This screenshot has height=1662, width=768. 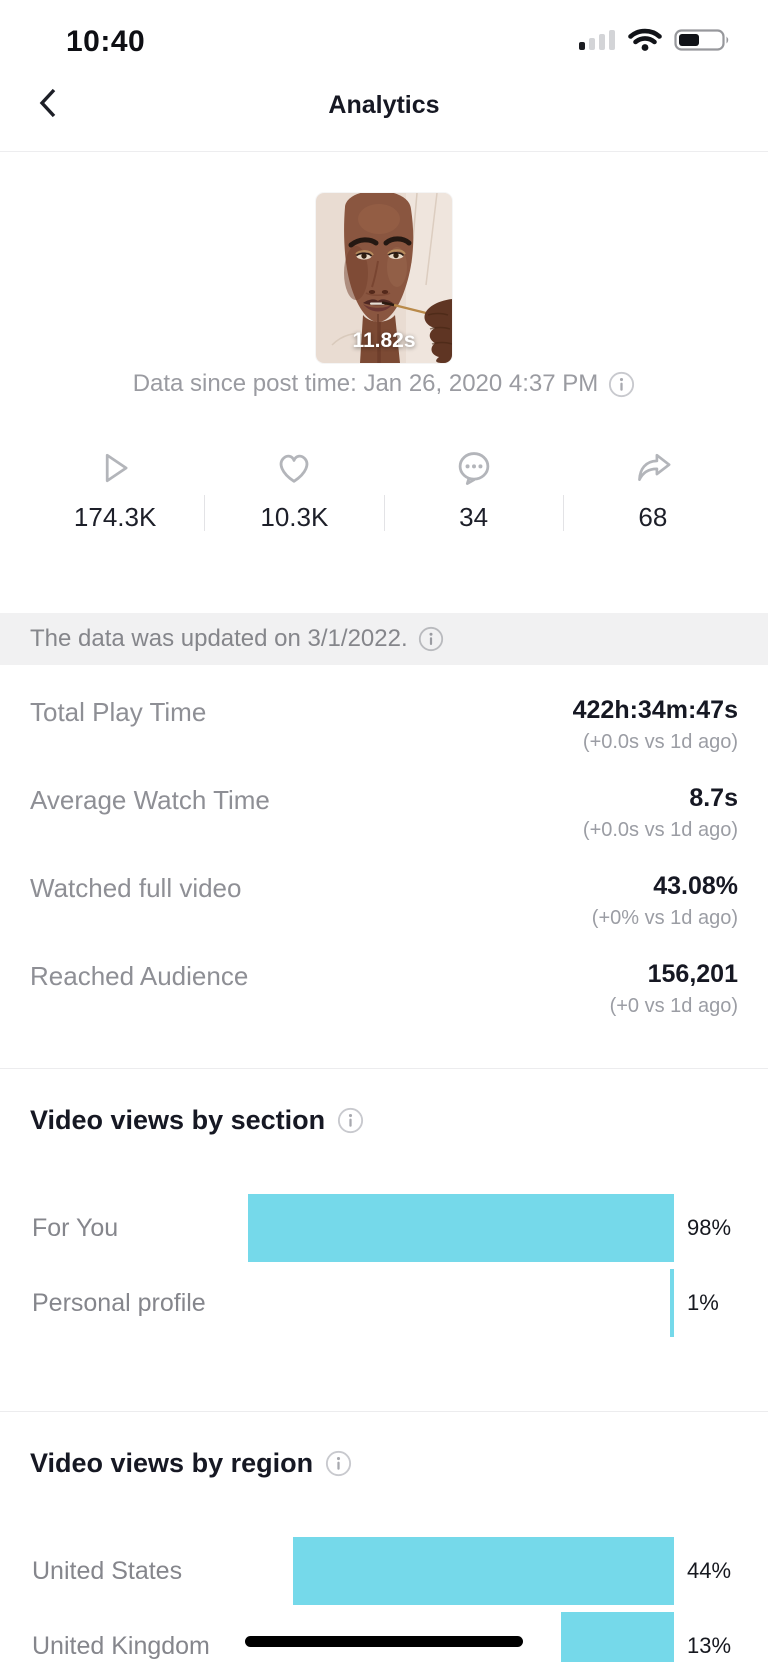 What do you see at coordinates (139, 976) in the screenshot?
I see `metric-label: Reached Audience` at bounding box center [139, 976].